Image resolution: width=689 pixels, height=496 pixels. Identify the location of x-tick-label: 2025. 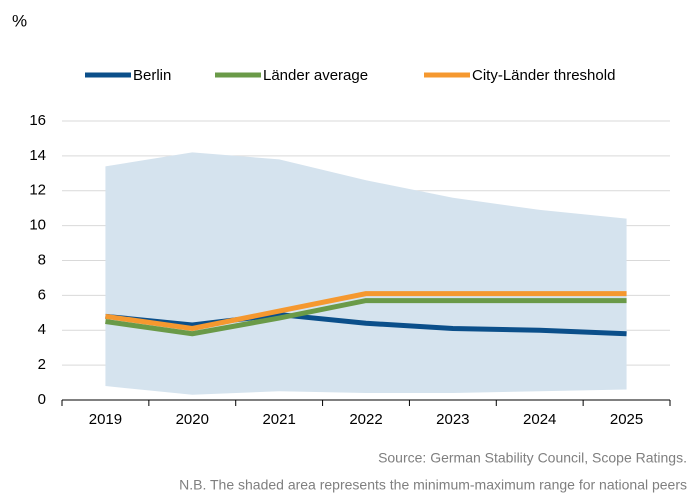
(626, 419).